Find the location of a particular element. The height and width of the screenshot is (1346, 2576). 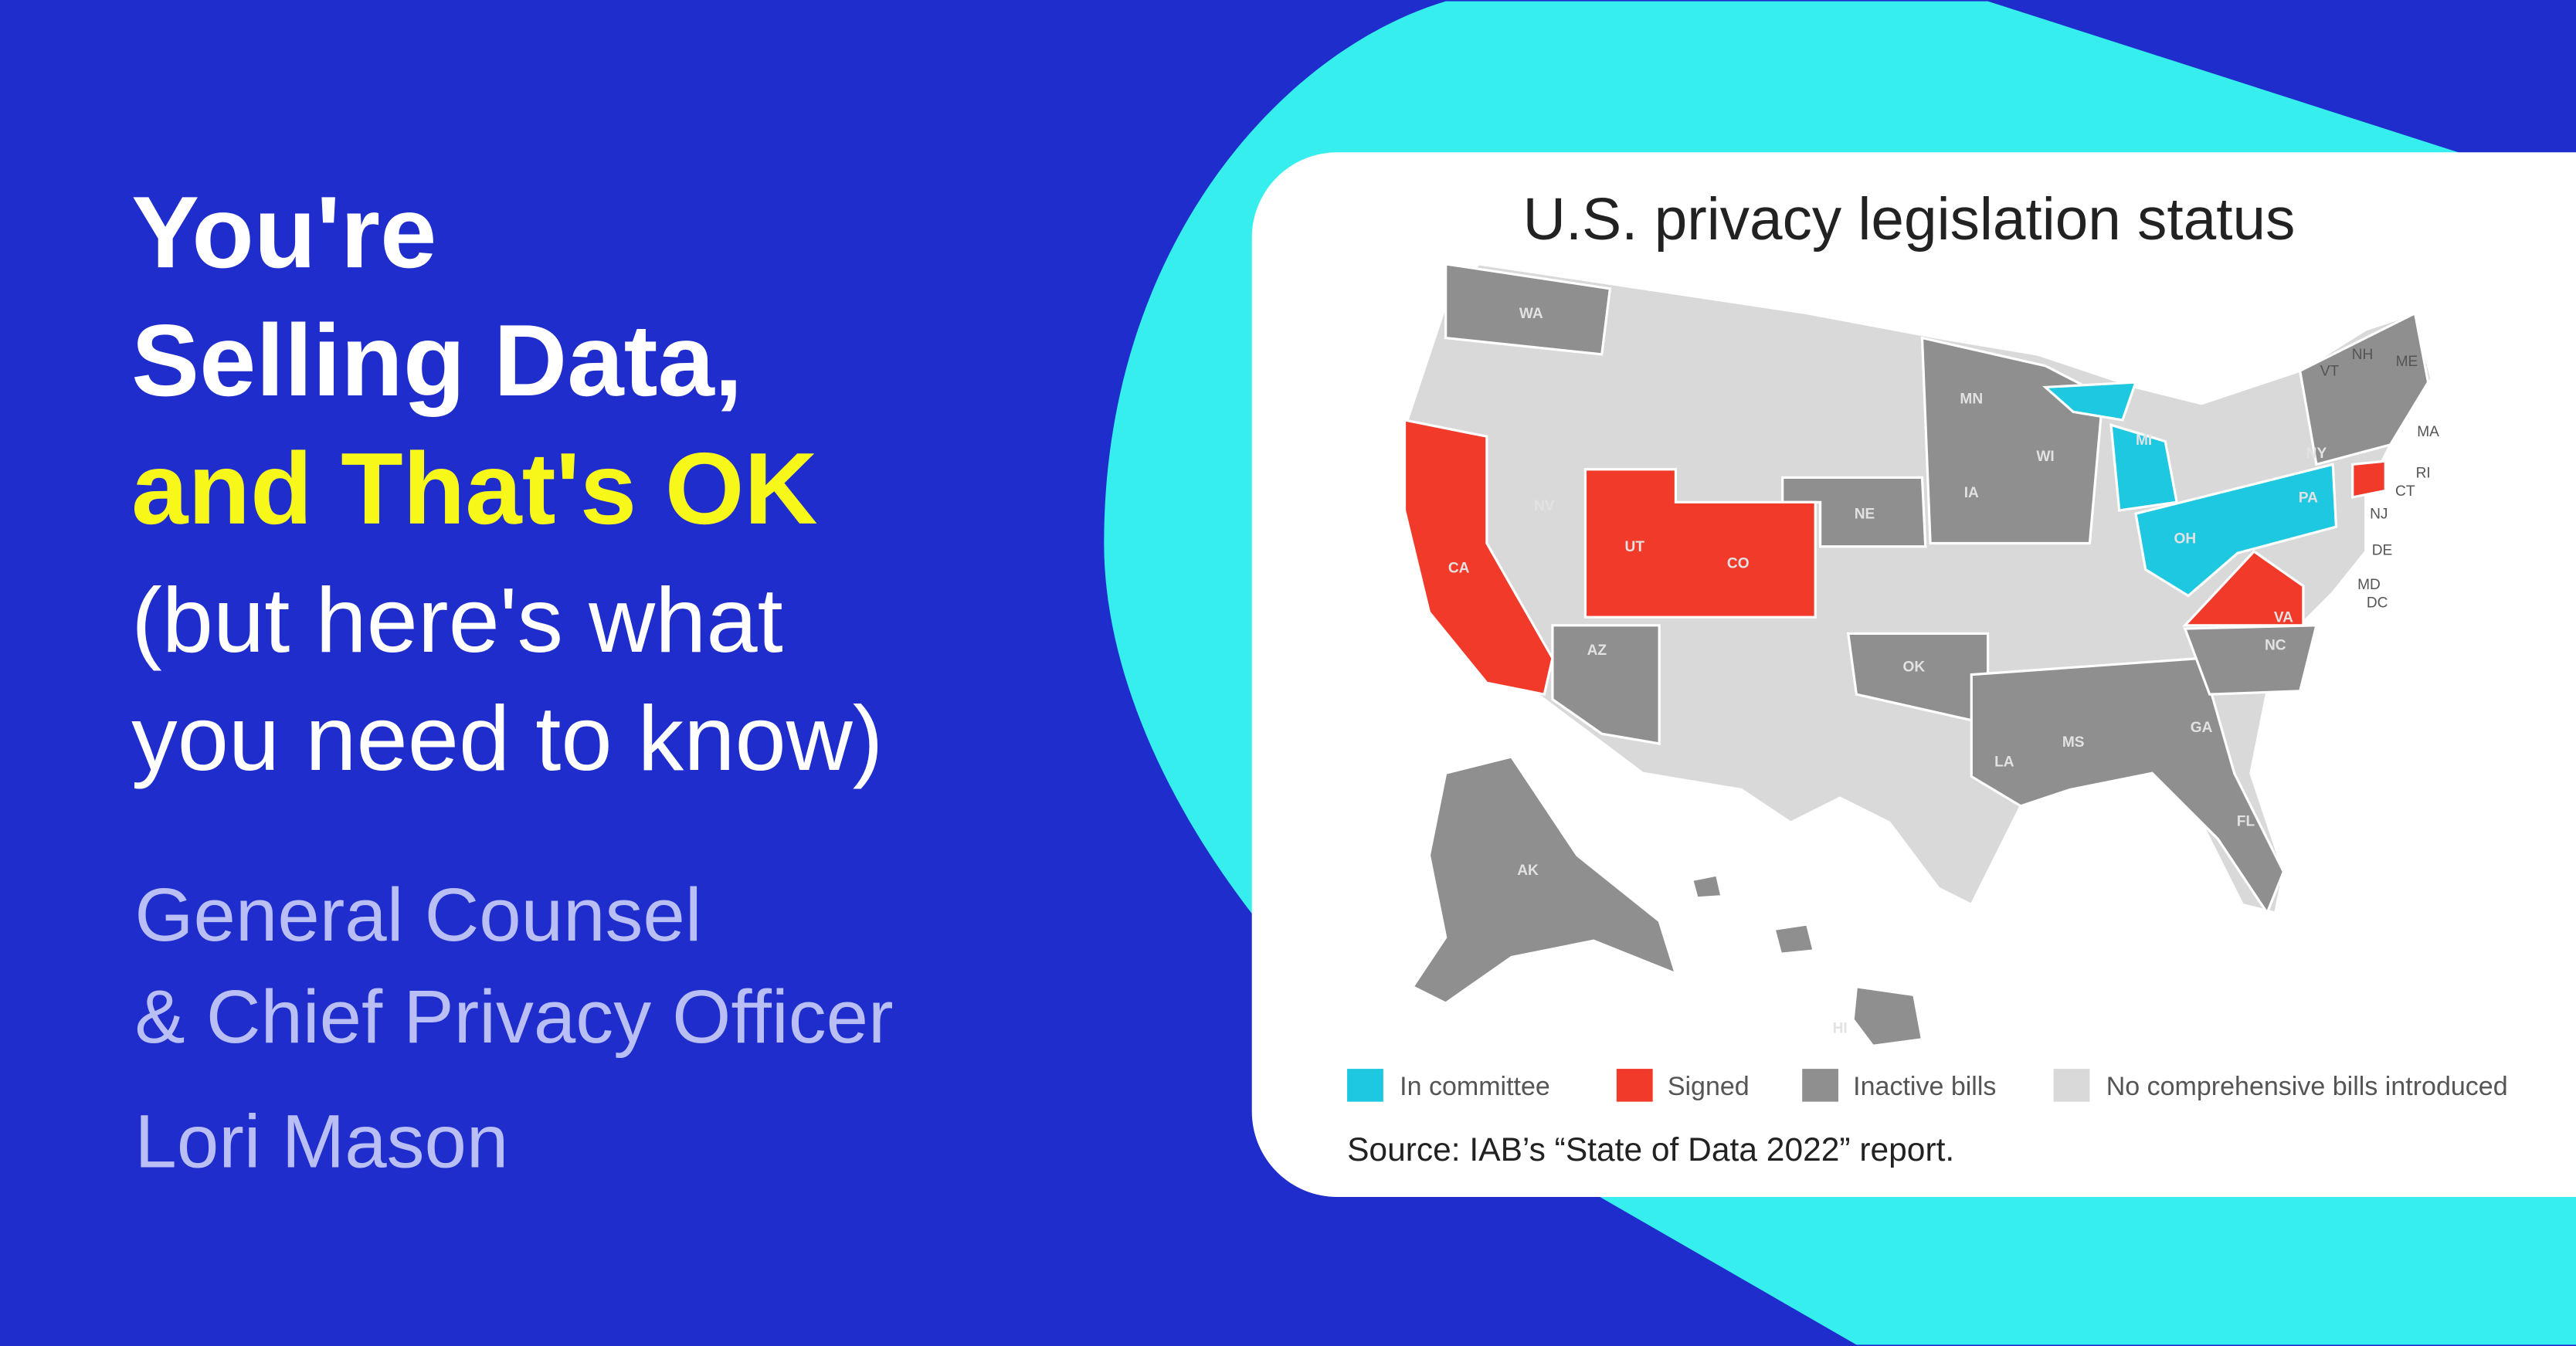

legend-label: No comprehensive bills introduced is located at coordinates (2307, 1086).